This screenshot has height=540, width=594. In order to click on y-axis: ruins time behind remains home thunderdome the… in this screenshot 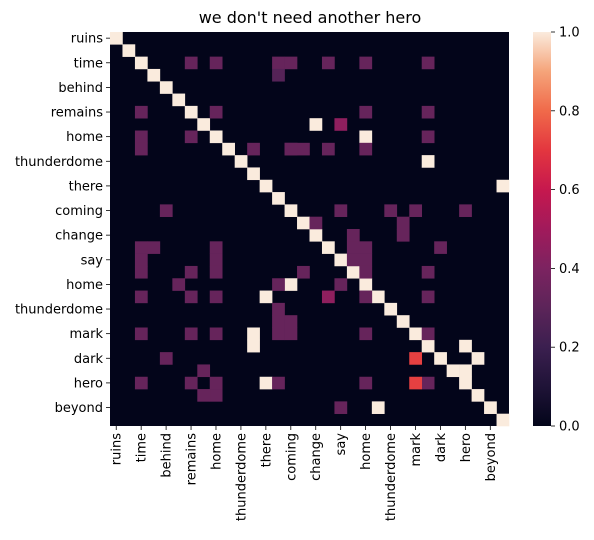, I will do `click(62, 224)`.